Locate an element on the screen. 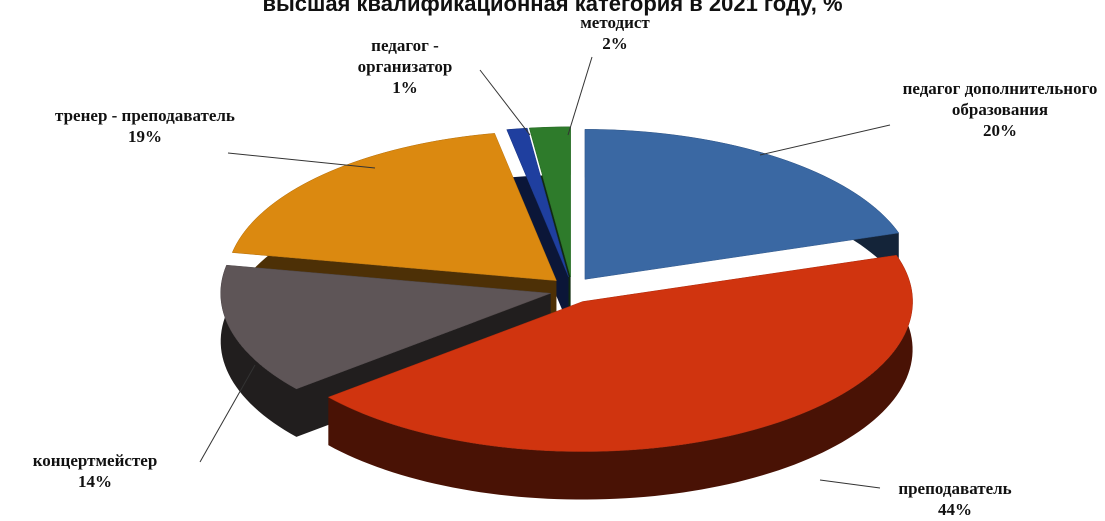 The height and width of the screenshot is (521, 1105). slice-side is located at coordinates (385, 351).